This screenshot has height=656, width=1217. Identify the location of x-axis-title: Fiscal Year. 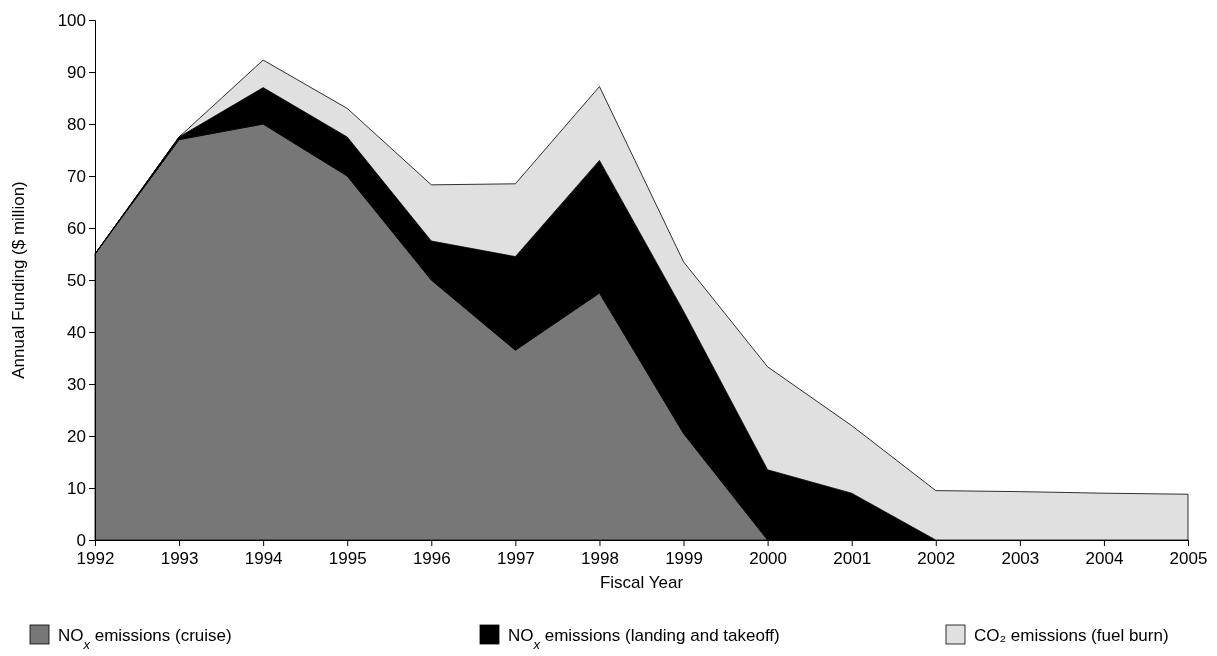
(641, 582).